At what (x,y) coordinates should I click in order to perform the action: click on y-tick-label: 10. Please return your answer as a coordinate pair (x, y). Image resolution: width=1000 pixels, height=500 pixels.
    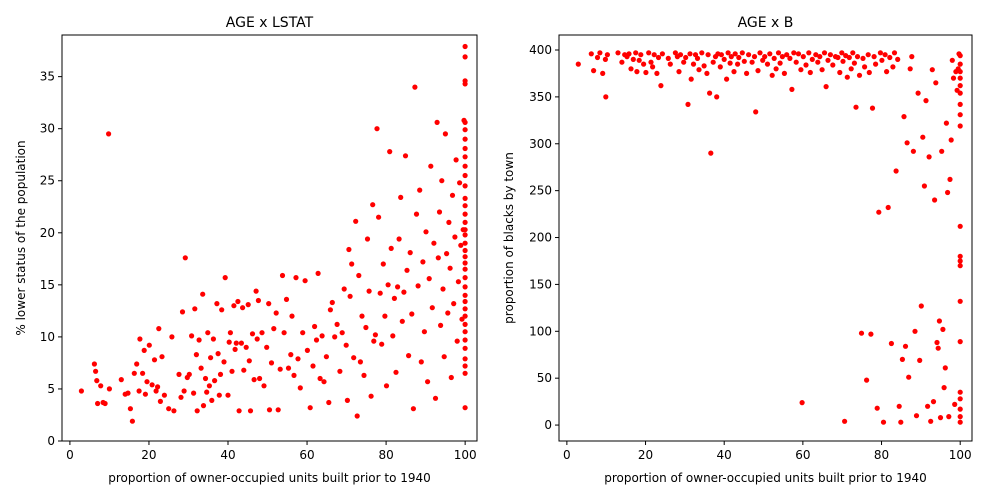
    Looking at the image, I should click on (47, 337).